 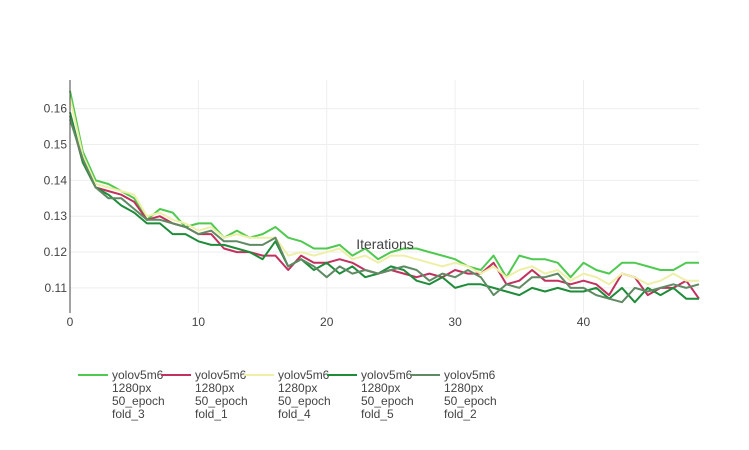 I want to click on x-tick-label: 40, so click(x=584, y=322).